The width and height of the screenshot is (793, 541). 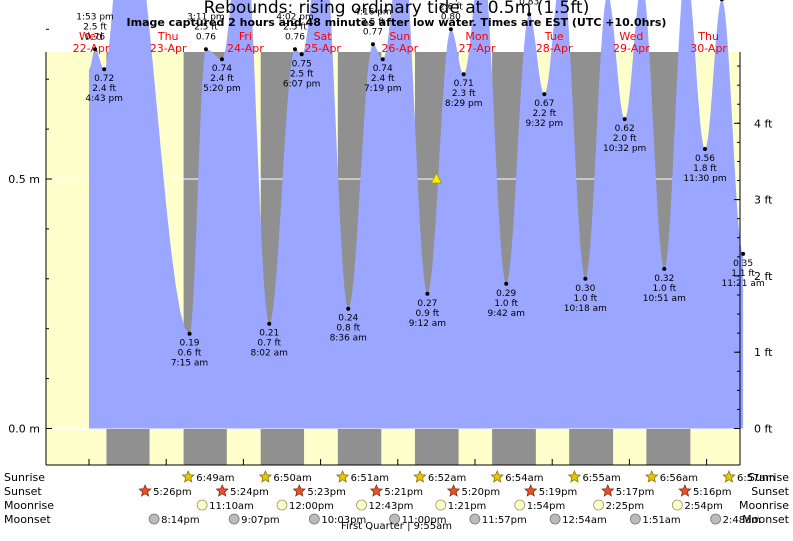 I want to click on moonrise-time: 1:21pm, so click(x=467, y=506).